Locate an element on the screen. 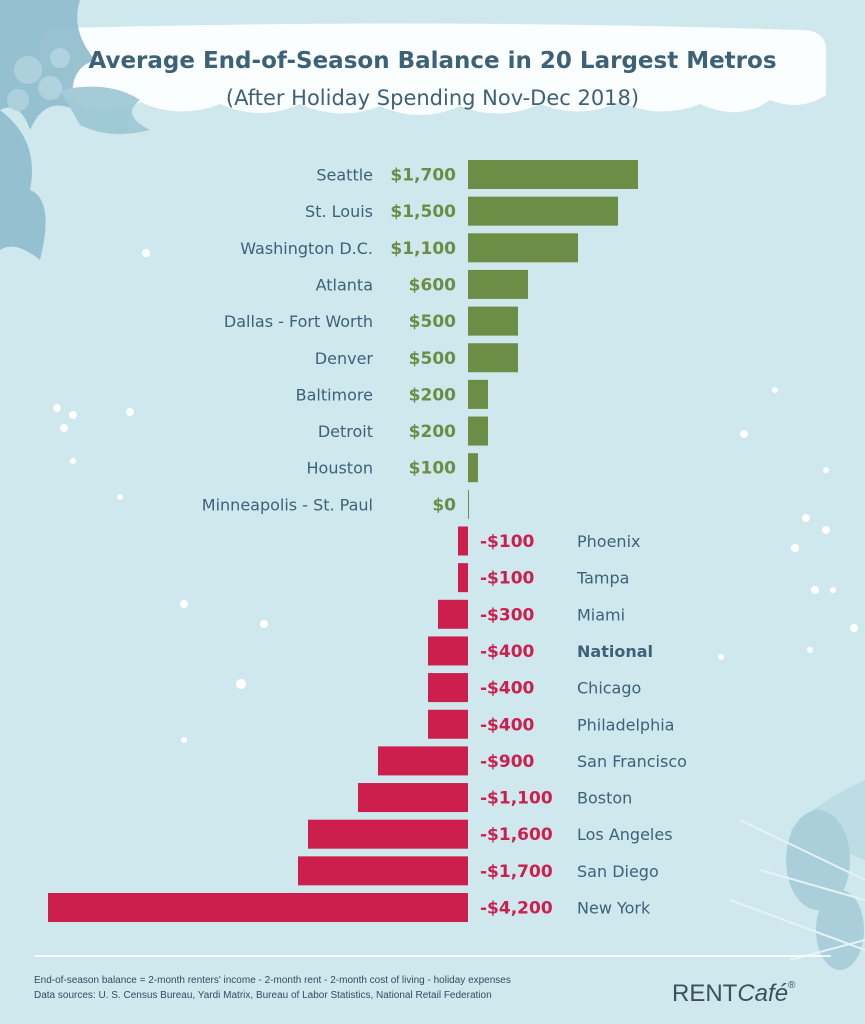 This screenshot has height=1024, width=865. bar-minneapolis-st-paul is located at coordinates (468, 504).